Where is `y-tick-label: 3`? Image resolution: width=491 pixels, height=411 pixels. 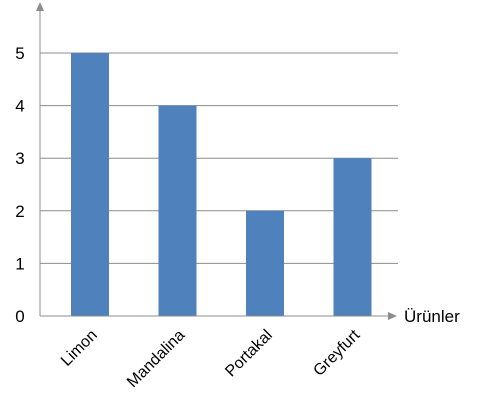
y-tick-label: 3 is located at coordinates (19, 158).